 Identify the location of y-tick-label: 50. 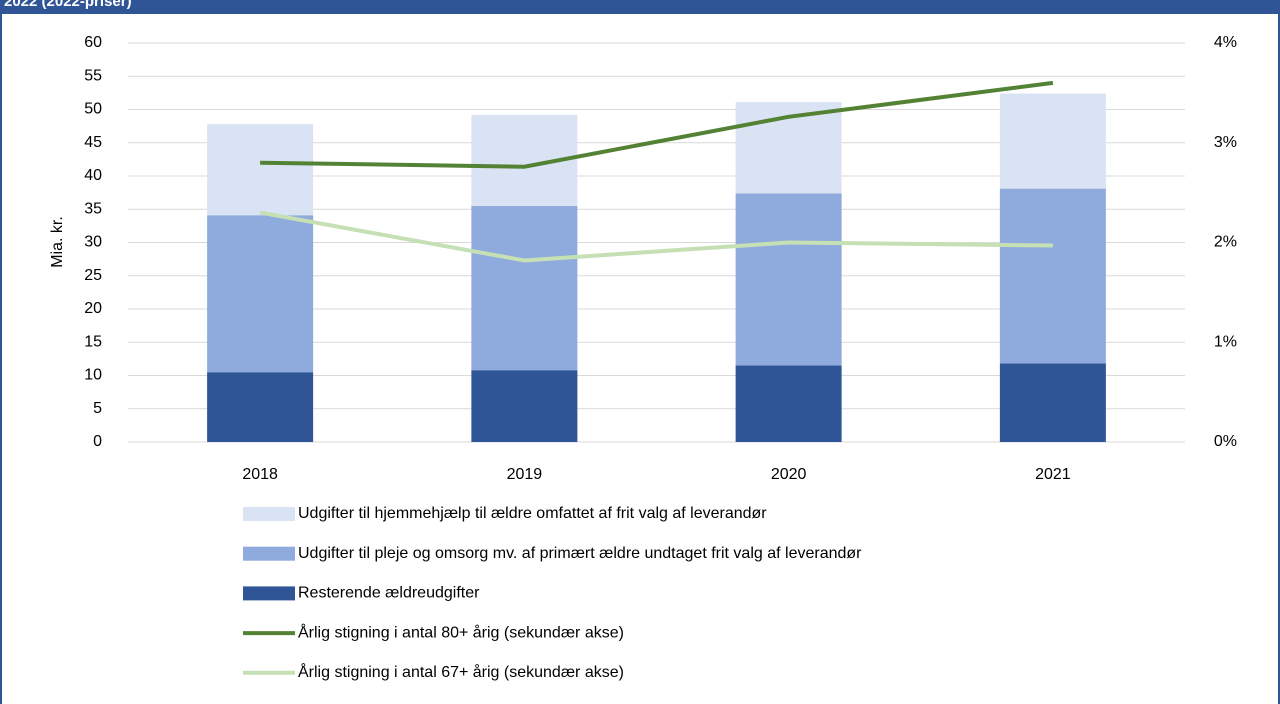
(93, 109).